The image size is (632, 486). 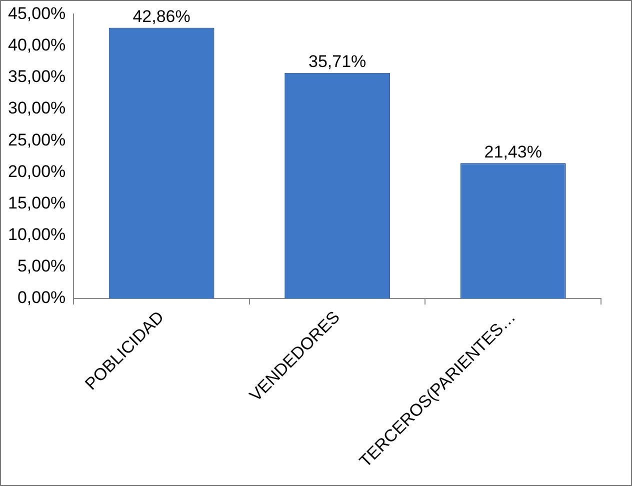 I want to click on y-tick-label: 40,00%, so click(x=37, y=44).